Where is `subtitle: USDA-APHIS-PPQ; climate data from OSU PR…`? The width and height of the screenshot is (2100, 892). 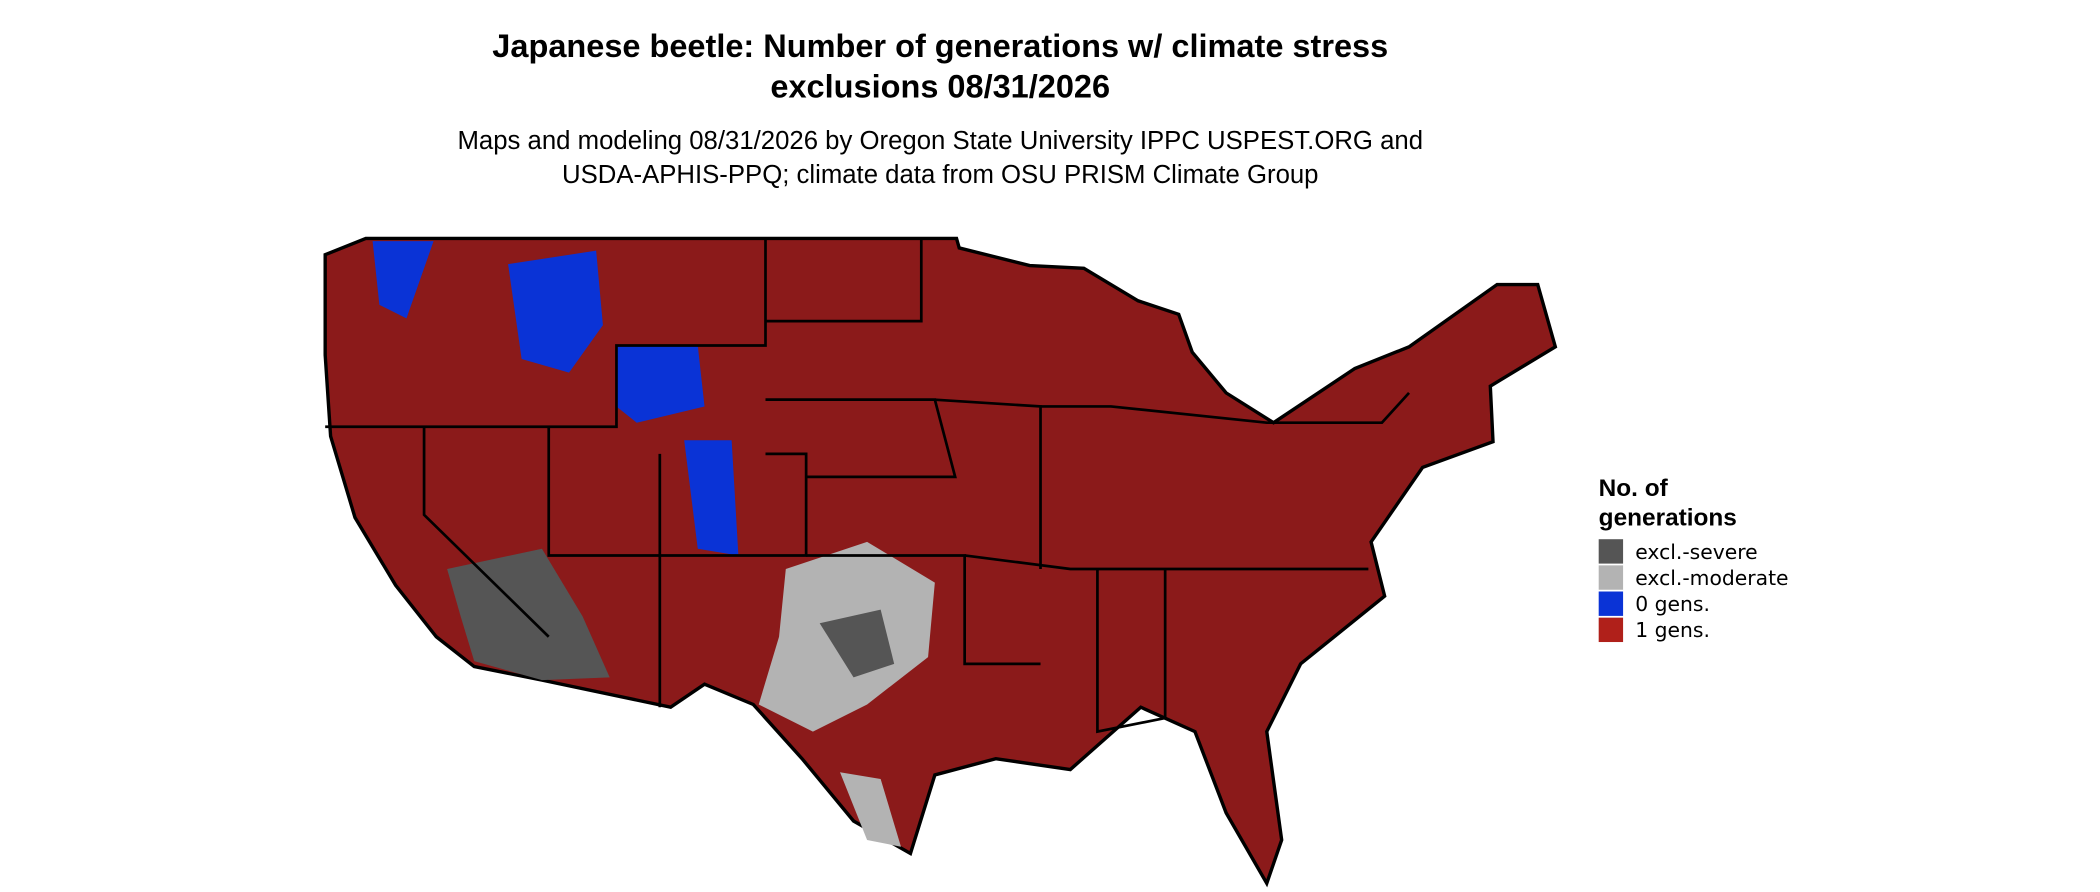 subtitle: USDA-APHIS-PPQ; climate data from OSU PR… is located at coordinates (940, 175).